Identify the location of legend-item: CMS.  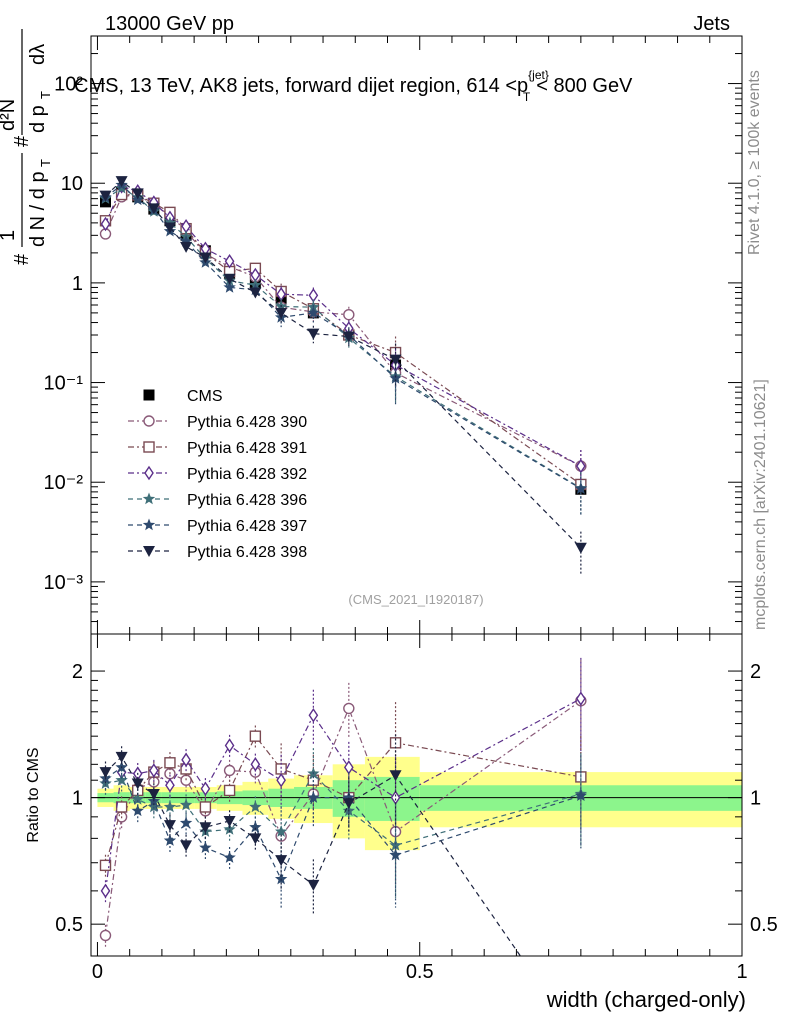
(183, 396).